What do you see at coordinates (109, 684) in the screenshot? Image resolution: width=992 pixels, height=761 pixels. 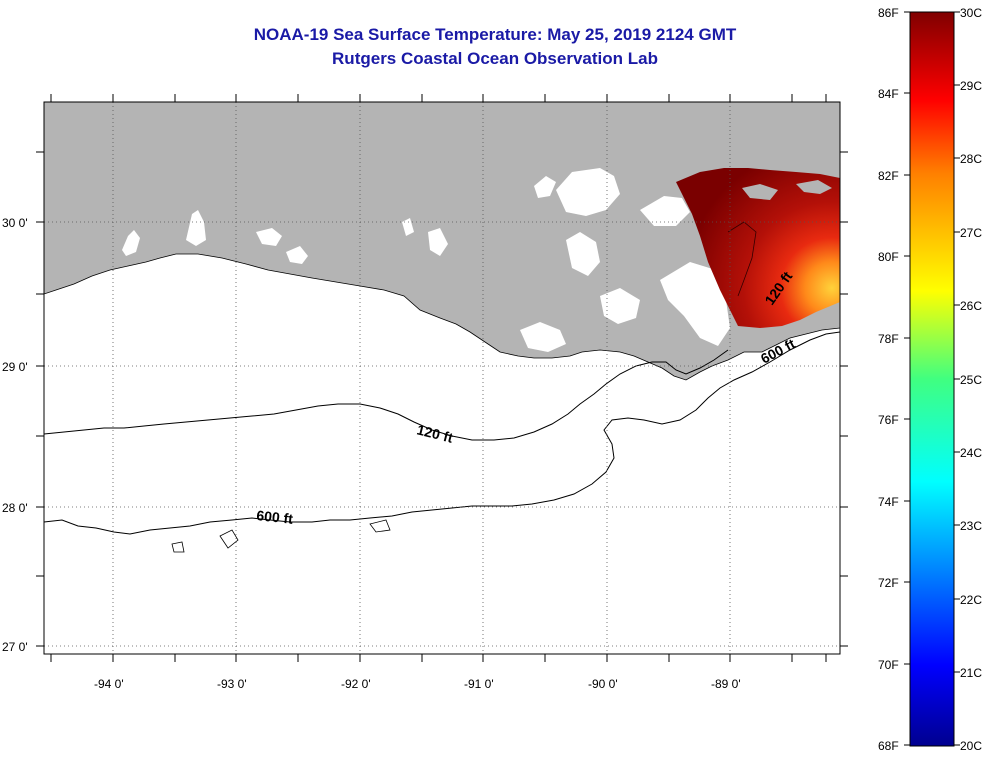 I see `lon-label-94: -94 0'` at bounding box center [109, 684].